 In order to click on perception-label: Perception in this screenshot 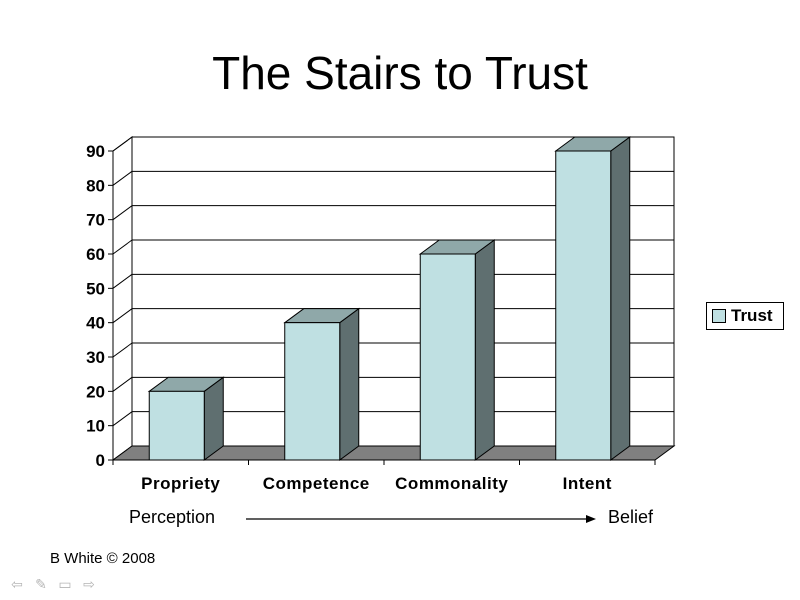, I will do `click(172, 517)`.